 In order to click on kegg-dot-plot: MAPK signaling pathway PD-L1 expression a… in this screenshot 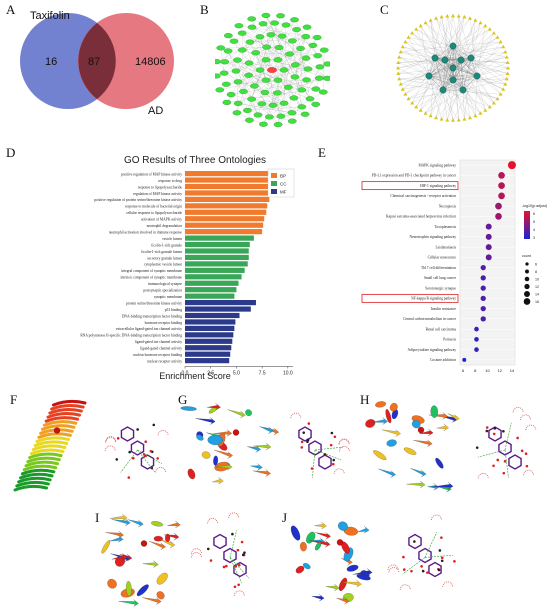, I will do `click(454, 266)`.